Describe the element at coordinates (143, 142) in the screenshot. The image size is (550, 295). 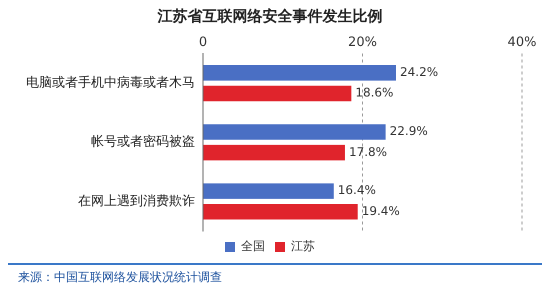
I see `y-tick-label: 帐号或者密码被盗` at that location.